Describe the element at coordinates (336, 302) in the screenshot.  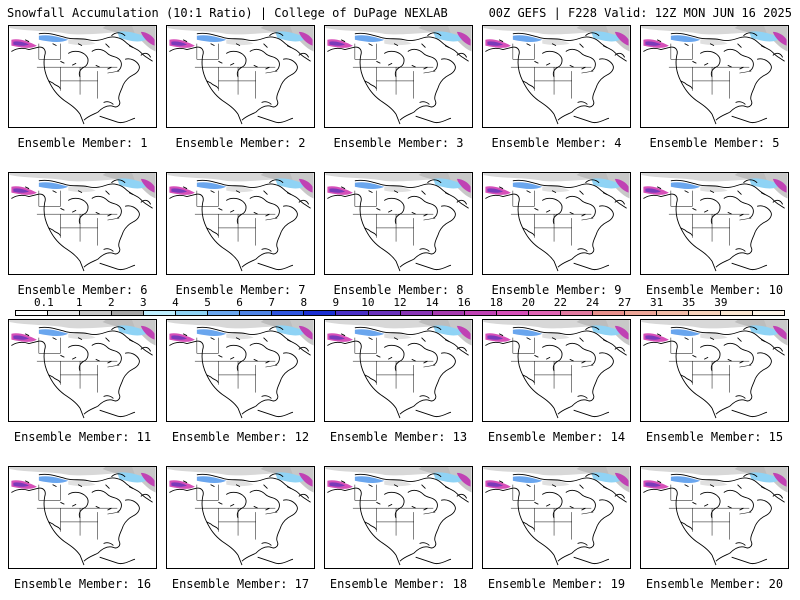
I see `colorbar-tick-label: 9` at that location.